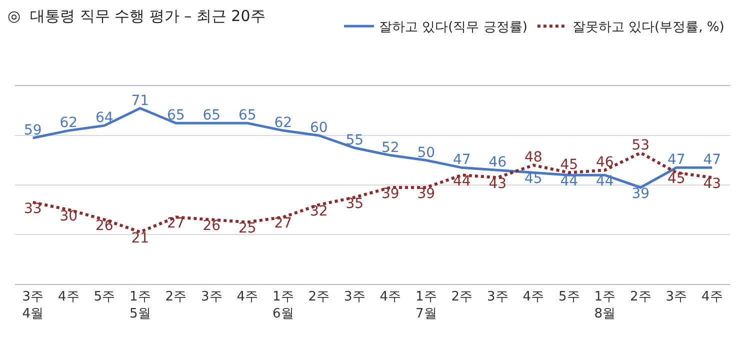 The image size is (745, 346). What do you see at coordinates (355, 204) in the screenshot?
I see `data-label: 35` at bounding box center [355, 204].